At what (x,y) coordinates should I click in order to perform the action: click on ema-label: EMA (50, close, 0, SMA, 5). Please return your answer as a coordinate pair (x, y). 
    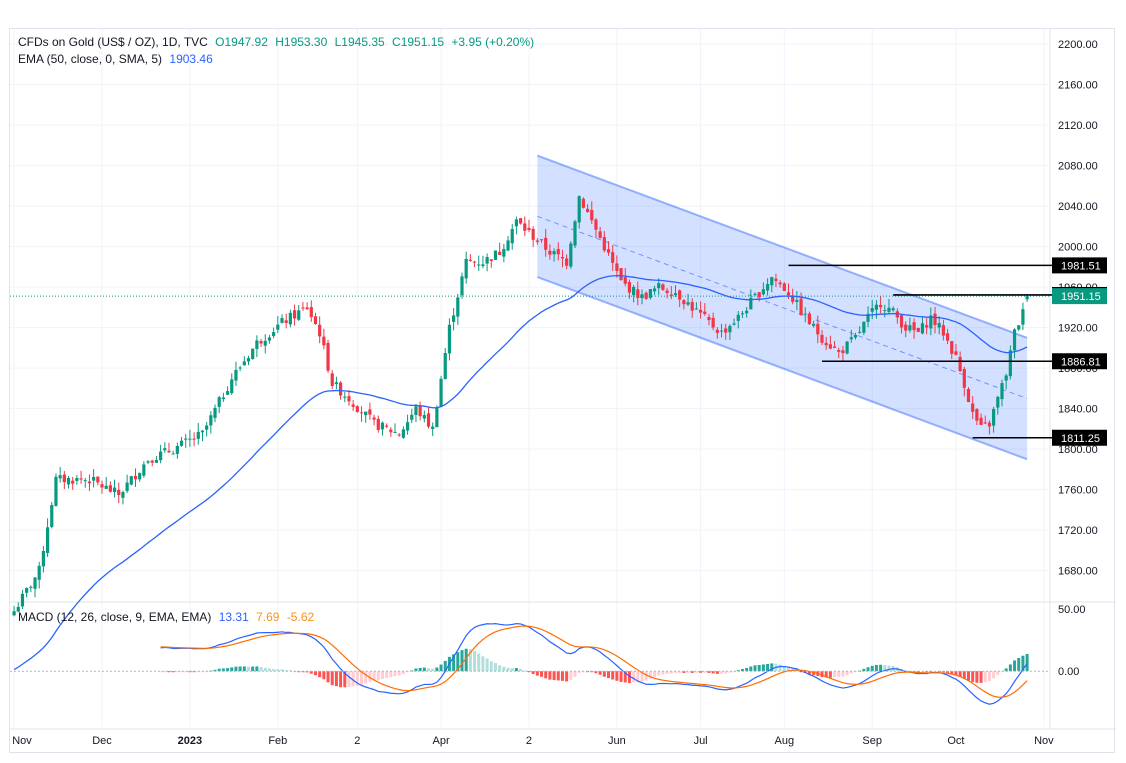
    Looking at the image, I should click on (90, 59).